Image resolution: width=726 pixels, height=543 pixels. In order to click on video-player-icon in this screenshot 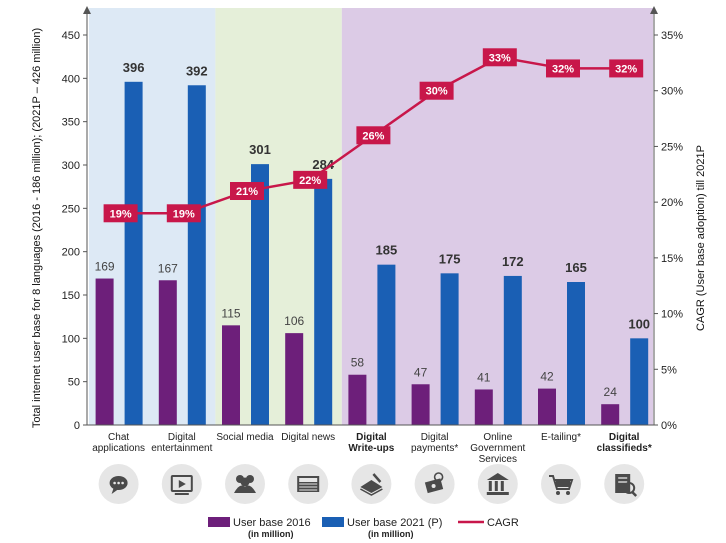, I will do `click(181, 484)`.